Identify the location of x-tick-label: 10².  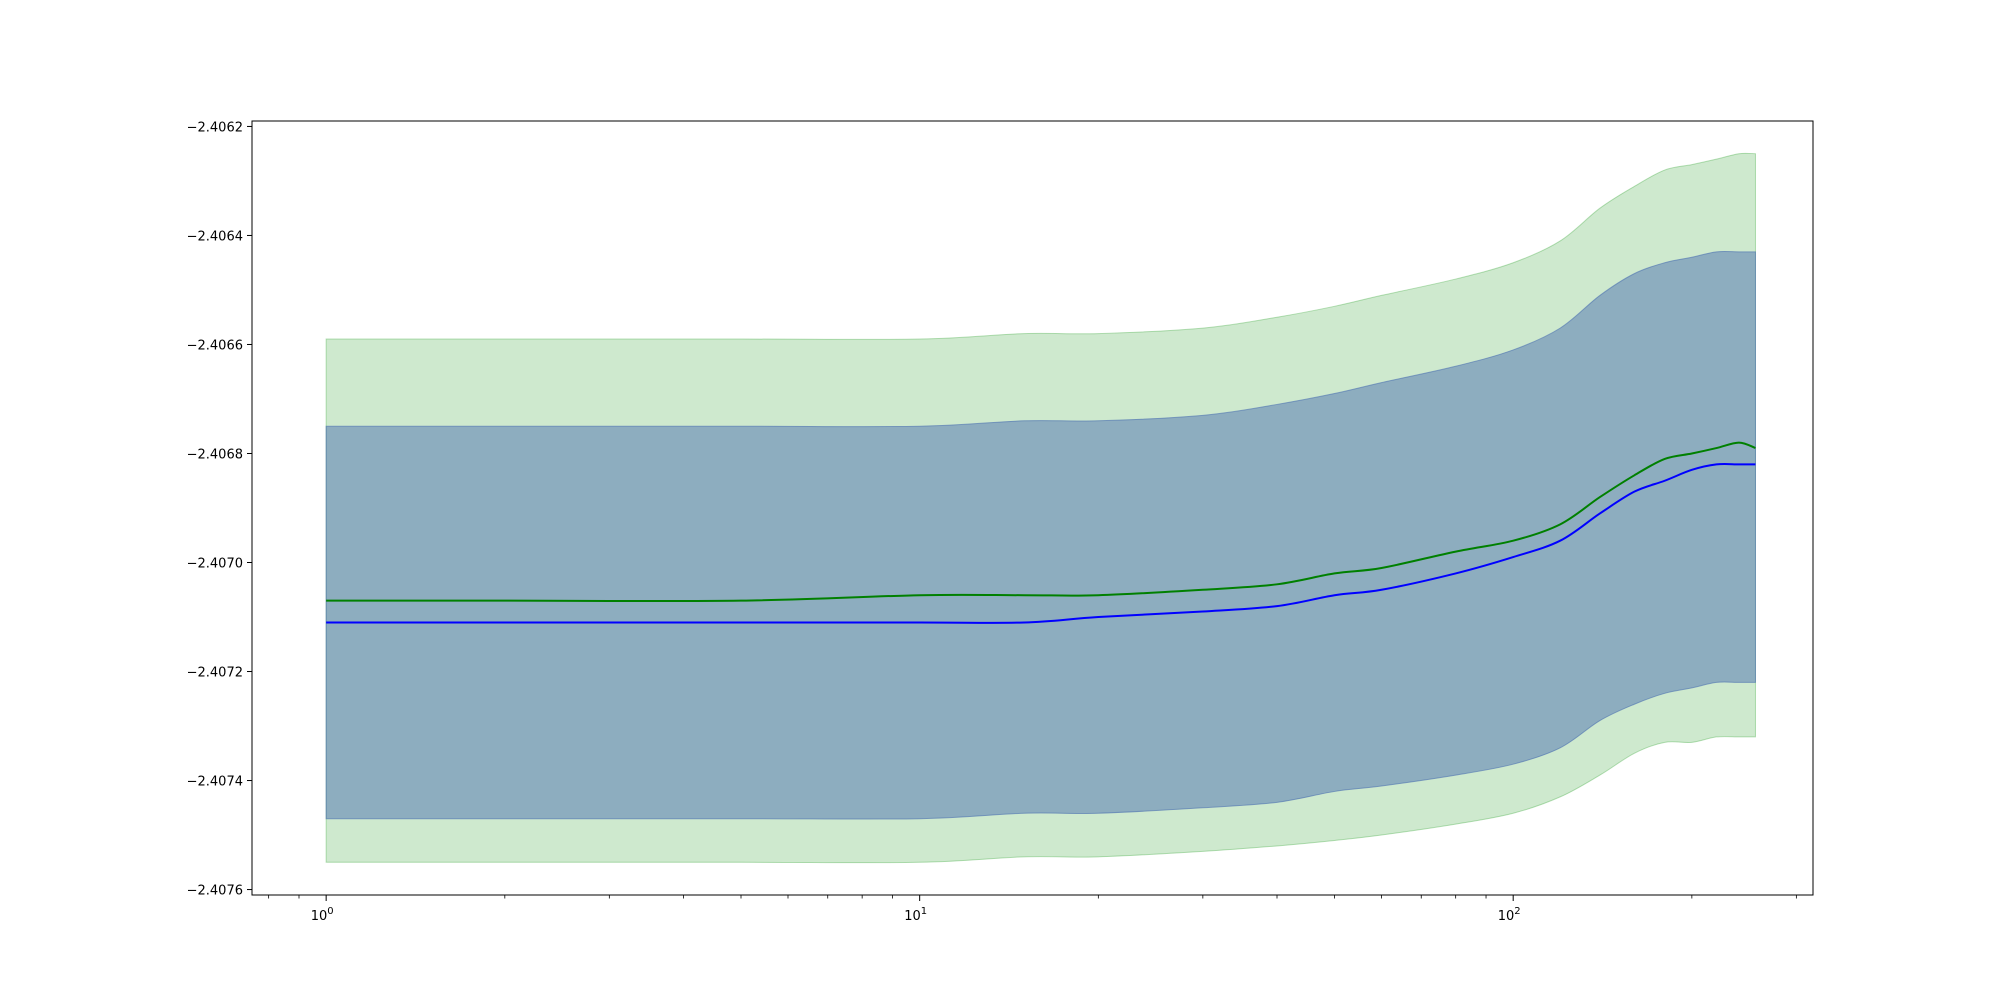
(1509, 915).